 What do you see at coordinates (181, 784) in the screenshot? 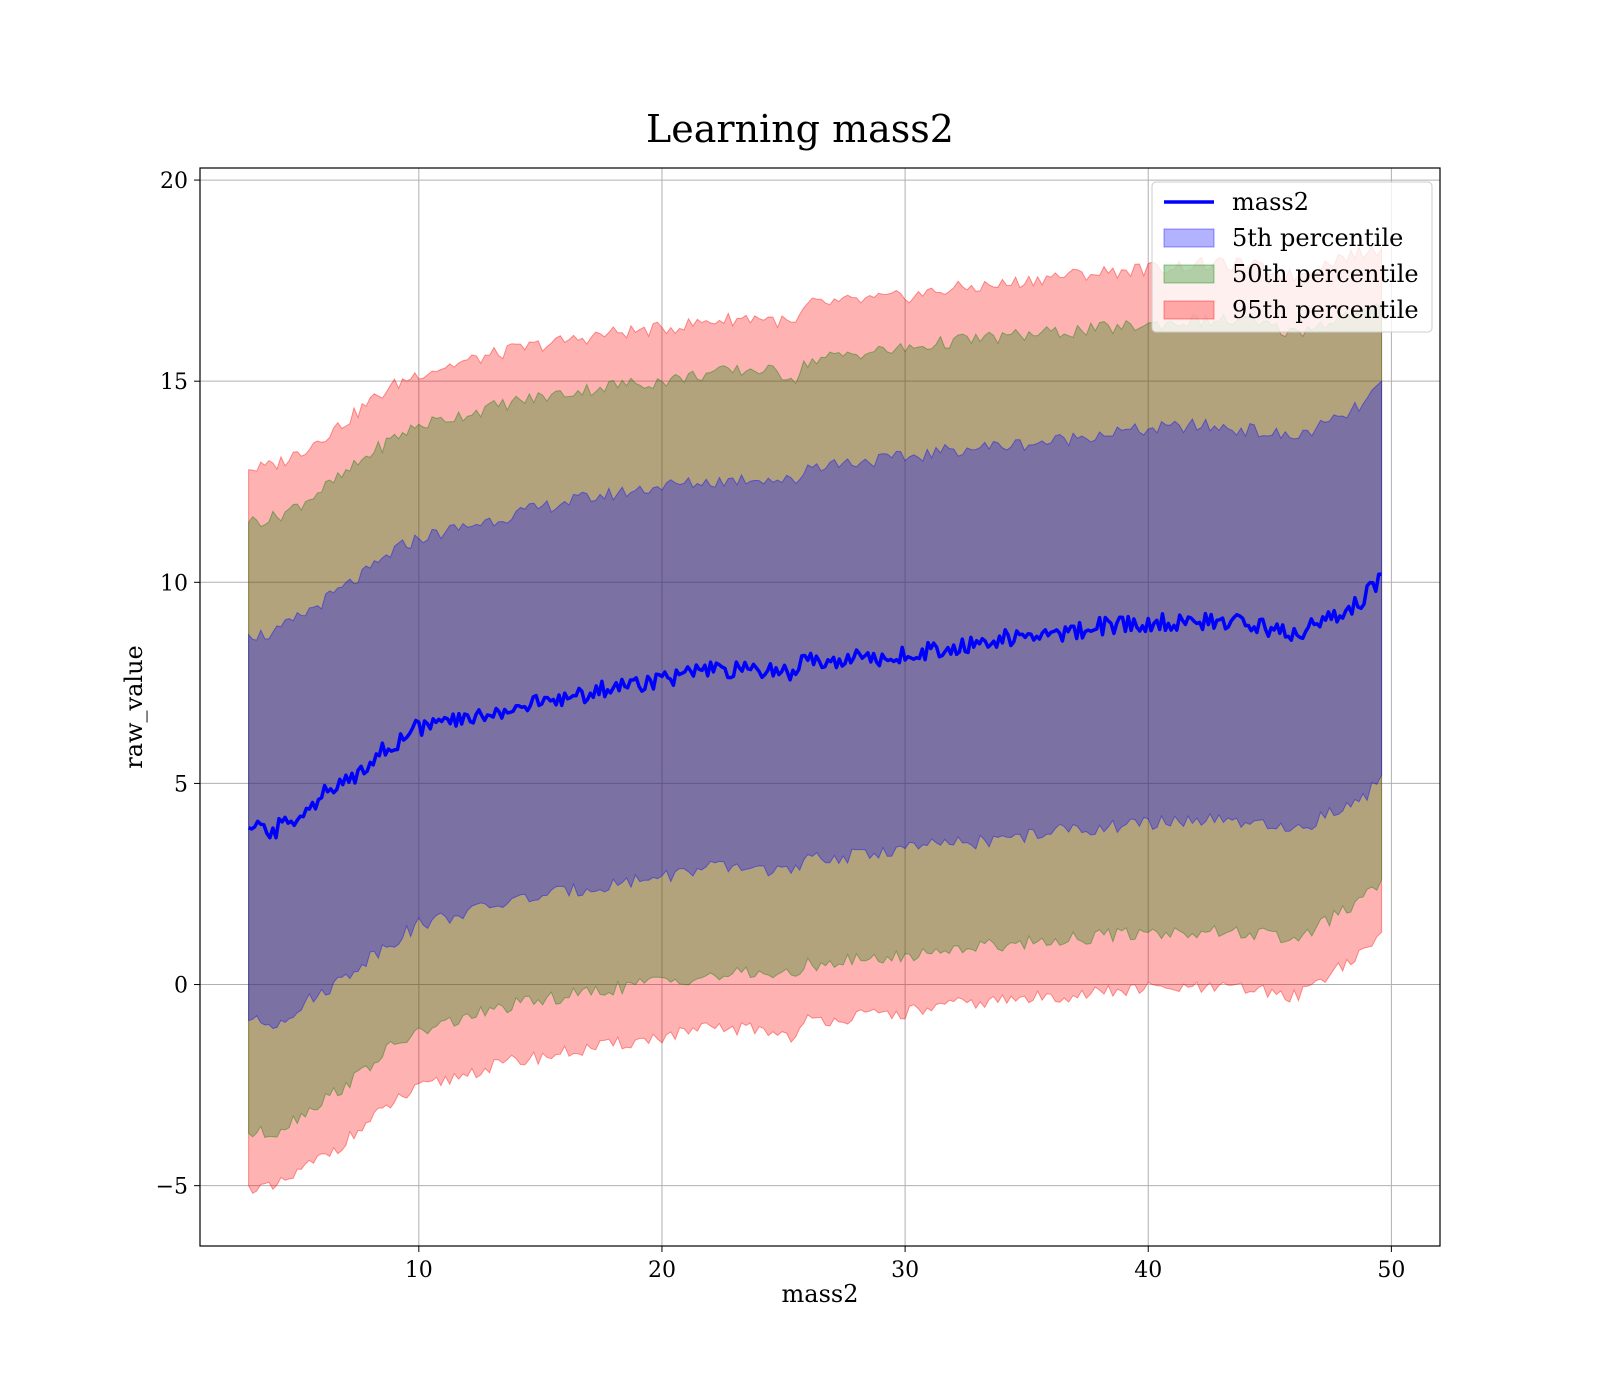
I see `y-tick-label: 5` at bounding box center [181, 784].